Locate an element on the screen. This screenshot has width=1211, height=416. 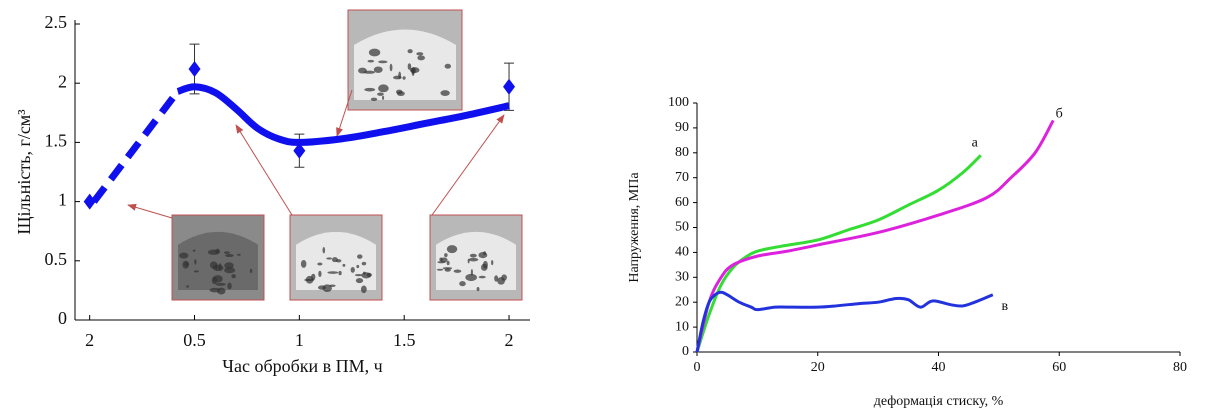
x-tick-label: 1.5 is located at coordinates (404, 340).